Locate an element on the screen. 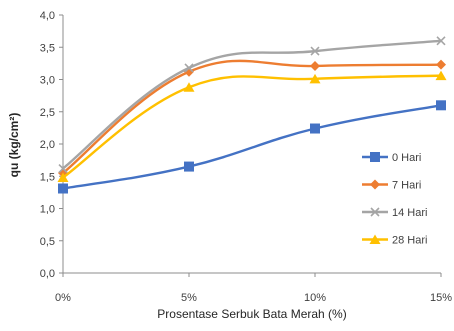  legend-item: 7 Hari is located at coordinates (391, 185).